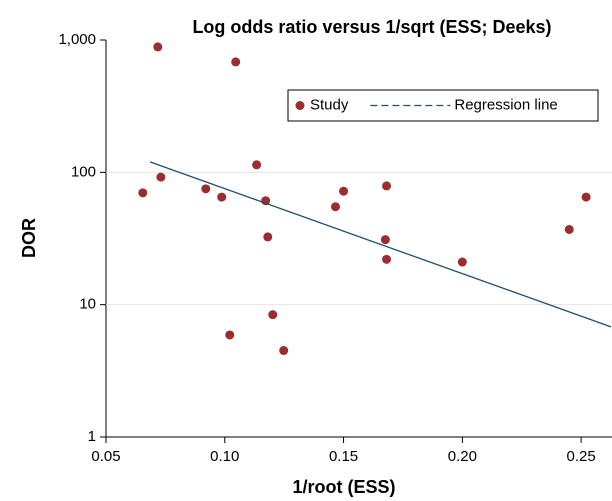  I want to click on y-tick-label: 100, so click(83, 171).